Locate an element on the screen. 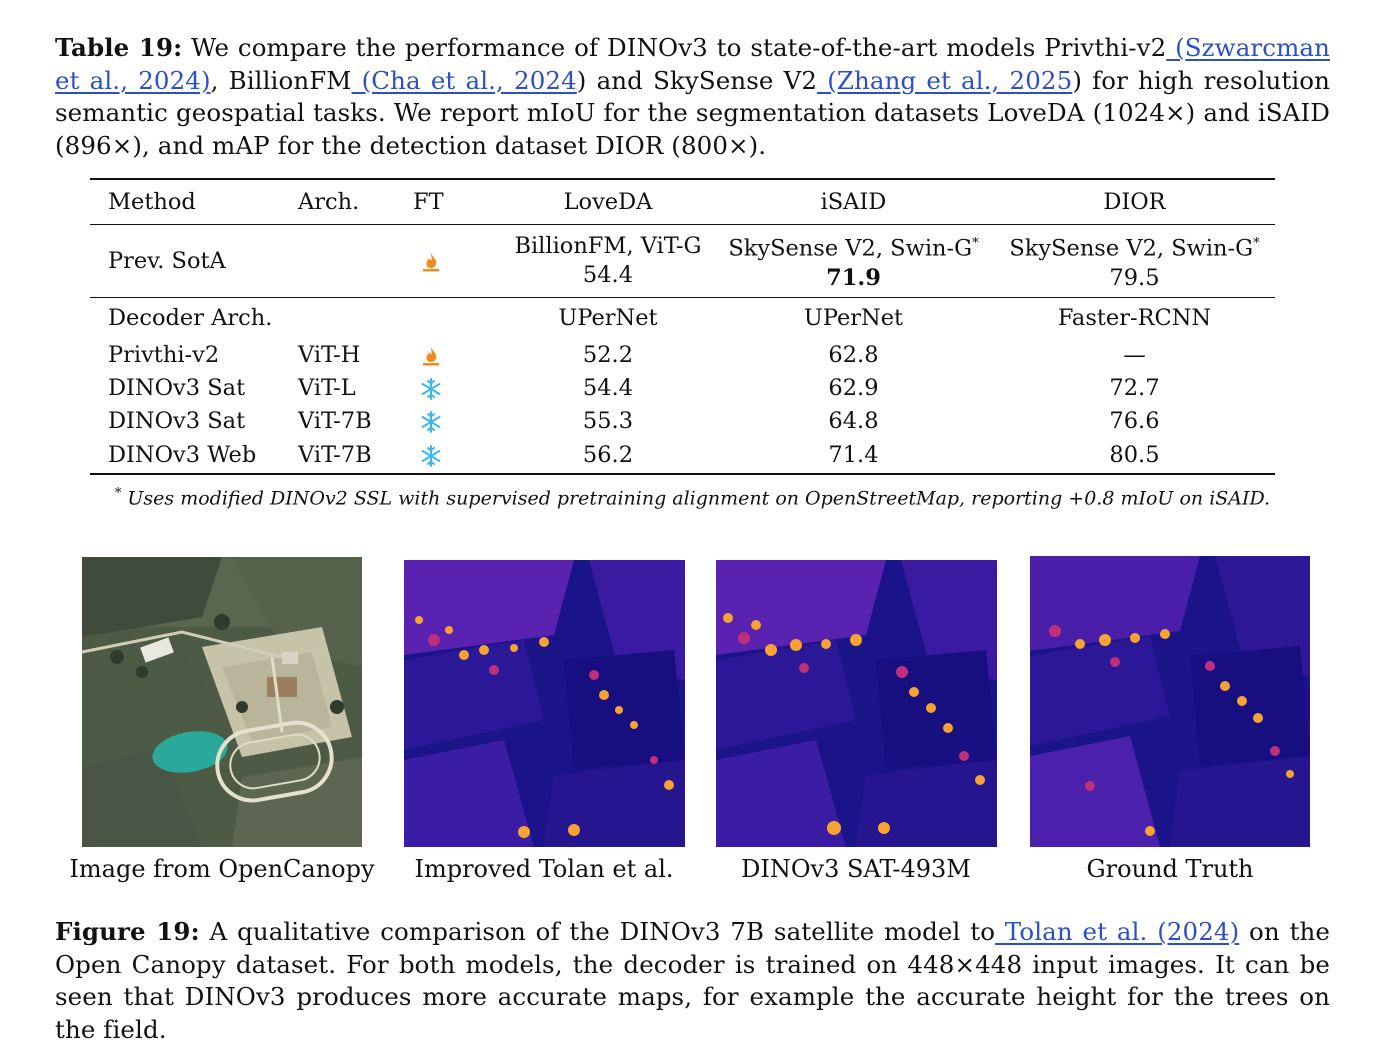  cell-loveda: BillionFM, ViT-G 54.4 is located at coordinates (608, 261).